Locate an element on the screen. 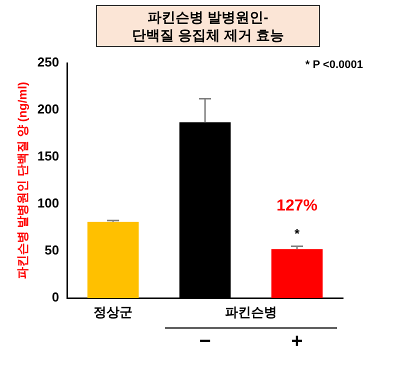 This screenshot has height=368, width=401. annotation: * is located at coordinates (297, 233).